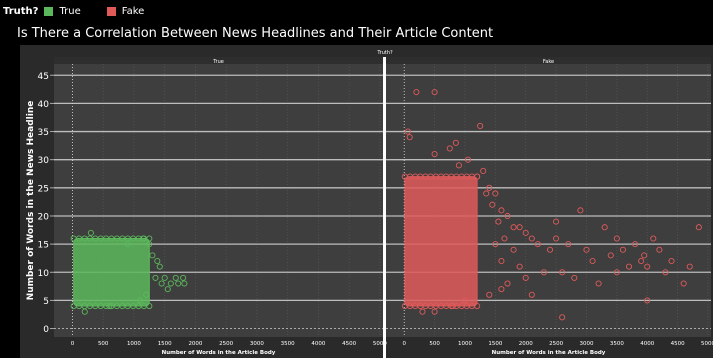 The image size is (713, 358). I want to click on facet-strip, so click(548, 60).